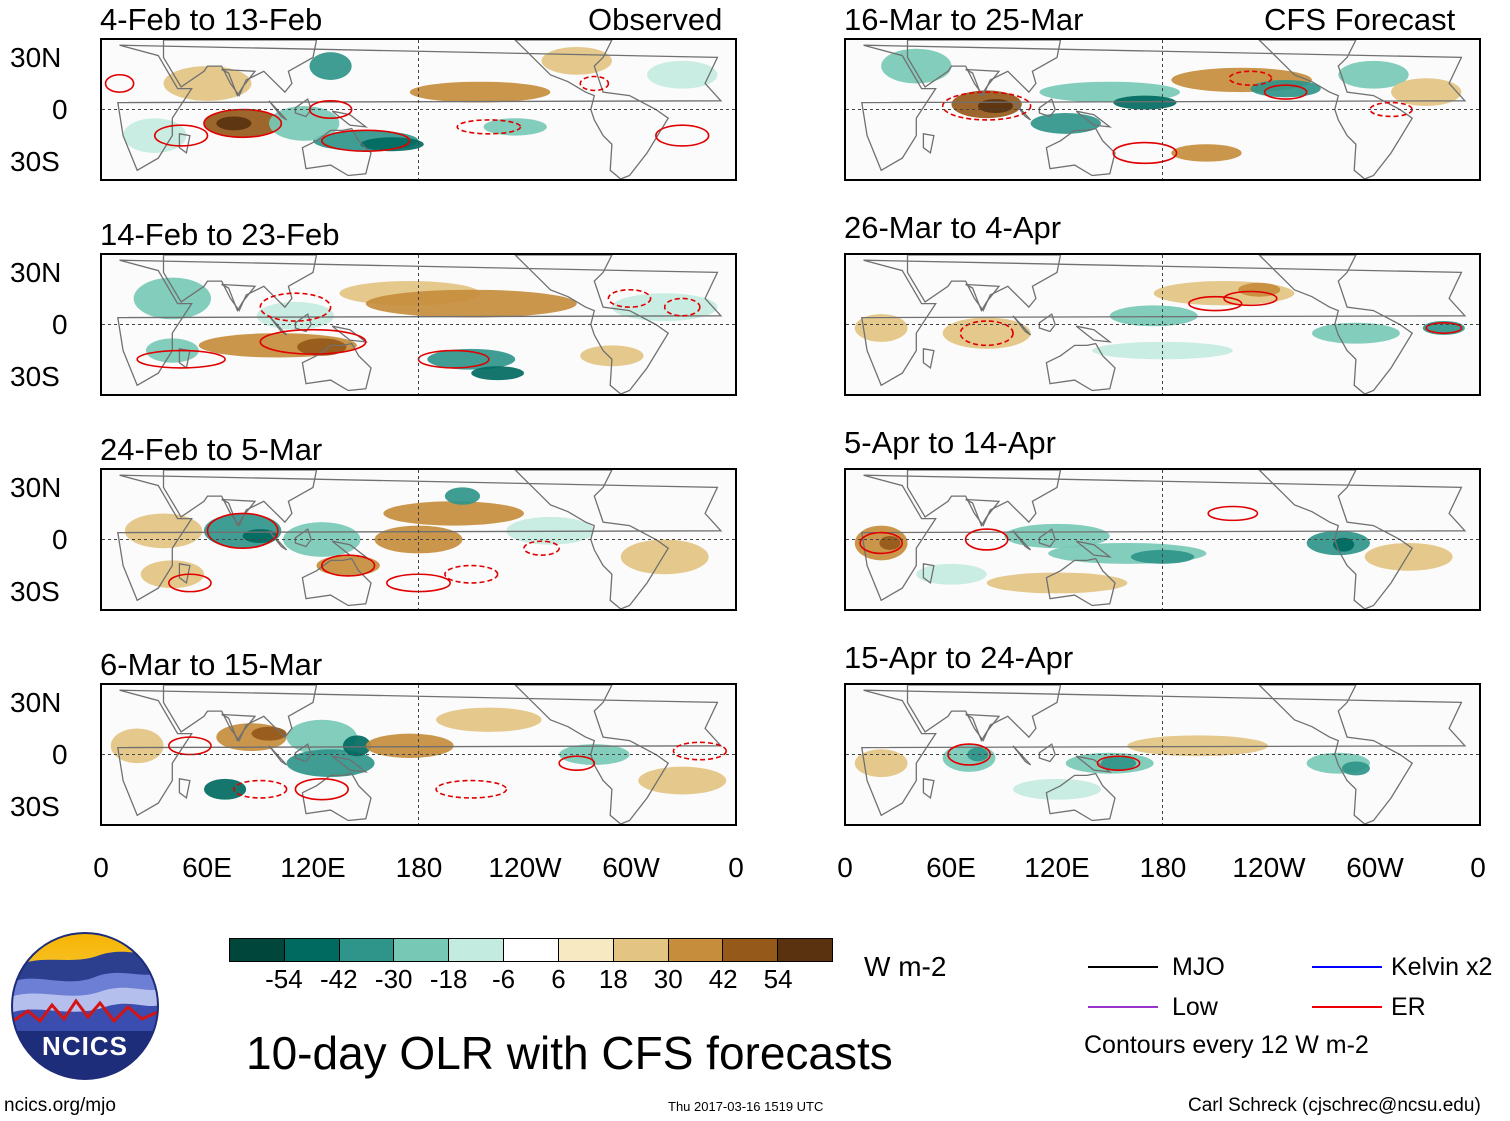 The width and height of the screenshot is (1510, 1121). What do you see at coordinates (1478, 867) in the screenshot?
I see `xlabel-right-0e: 0` at bounding box center [1478, 867].